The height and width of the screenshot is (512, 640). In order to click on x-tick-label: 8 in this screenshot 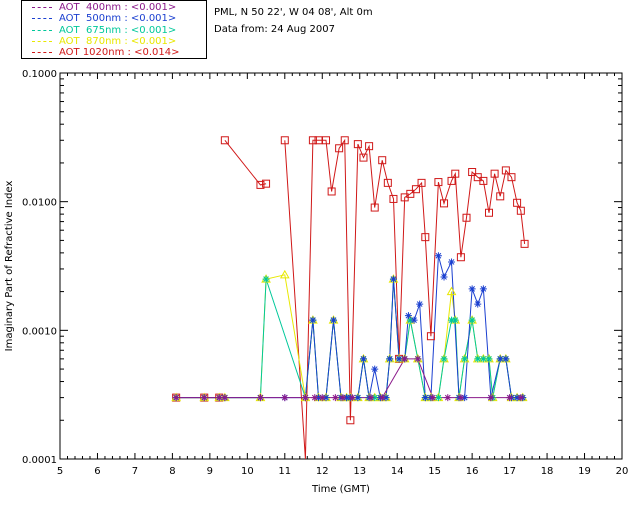, I will do `click(172, 471)`.